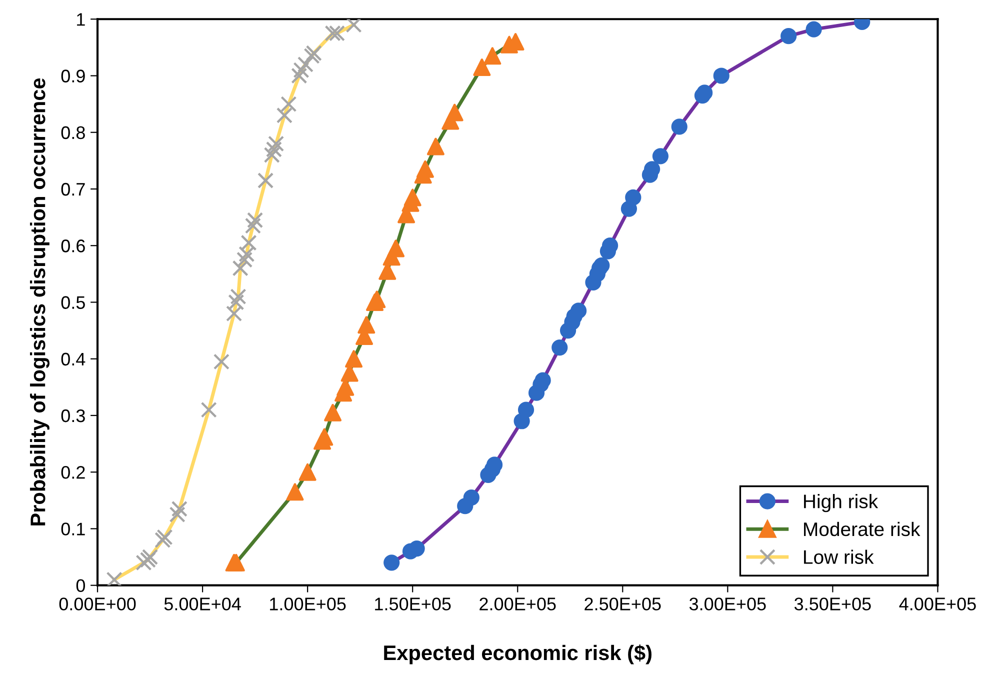 This screenshot has height=683, width=985. What do you see at coordinates (73, 359) in the screenshot?
I see `y-tick-label: 0.4` at bounding box center [73, 359].